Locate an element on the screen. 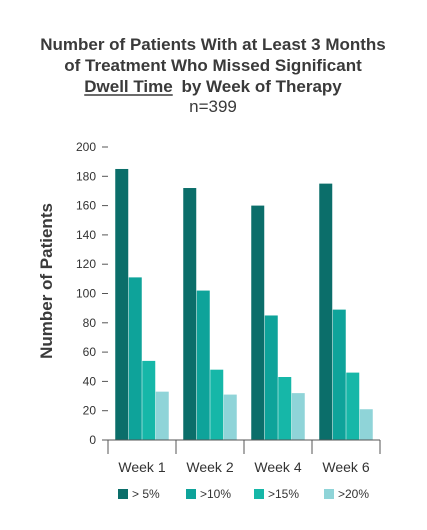 This screenshot has height=530, width=427. title-line-3-rest: by Week of Therapy is located at coordinates (261, 86).